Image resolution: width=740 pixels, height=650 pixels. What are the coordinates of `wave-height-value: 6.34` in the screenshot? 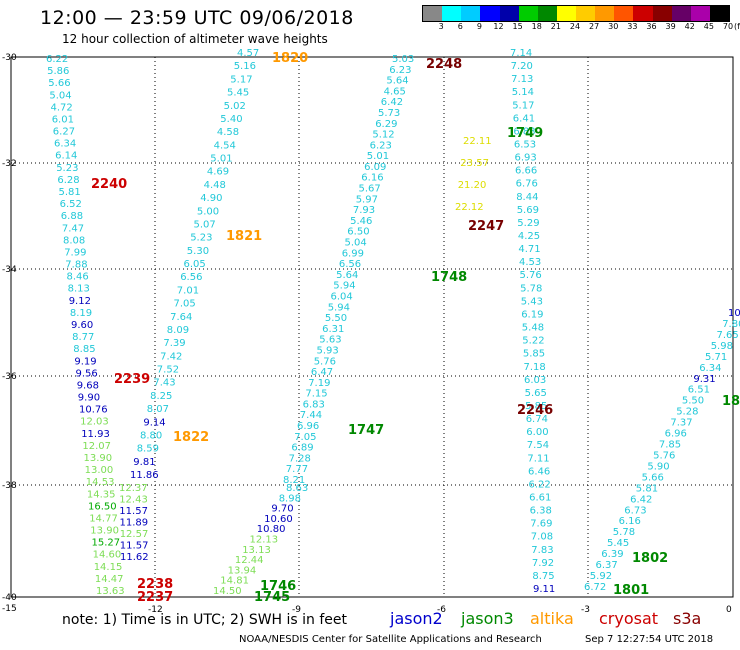 It's located at (65, 144).